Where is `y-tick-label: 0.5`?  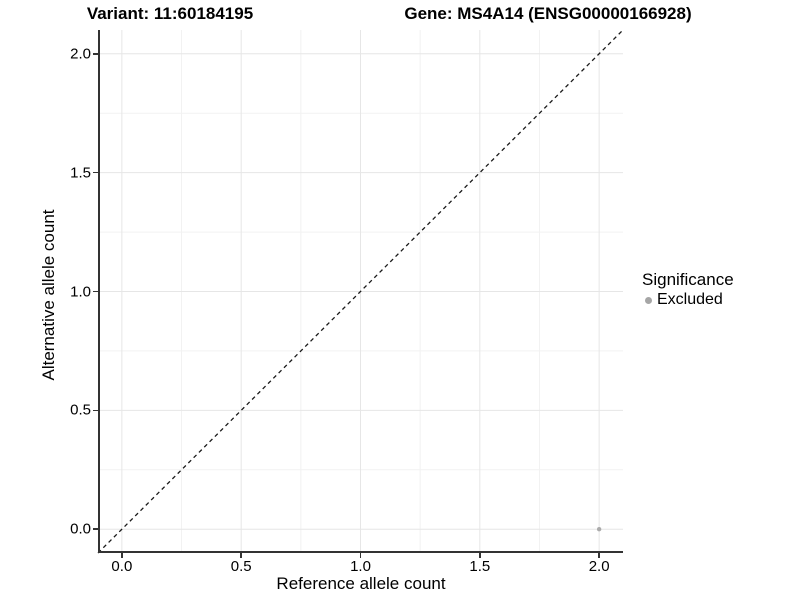
y-tick-label: 0.5 is located at coordinates (80, 410).